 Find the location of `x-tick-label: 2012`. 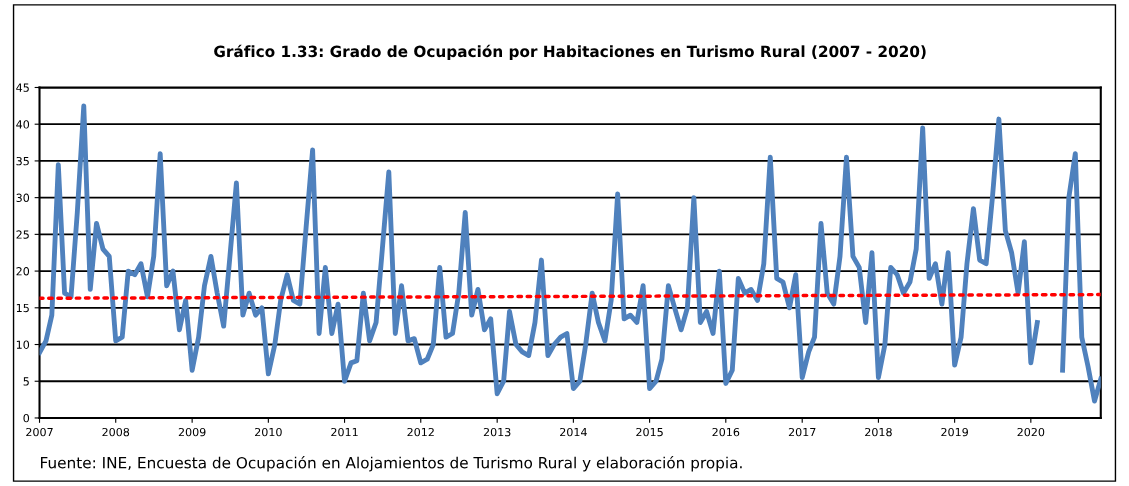

x-tick-label: 2012 is located at coordinates (420, 432).